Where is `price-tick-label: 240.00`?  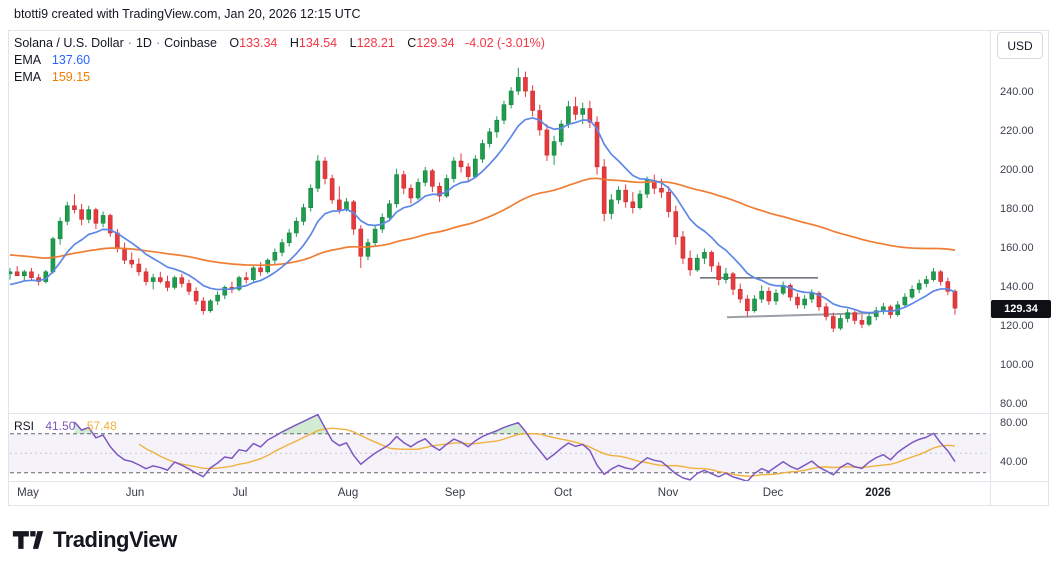
price-tick-label: 240.00 is located at coordinates (1017, 92).